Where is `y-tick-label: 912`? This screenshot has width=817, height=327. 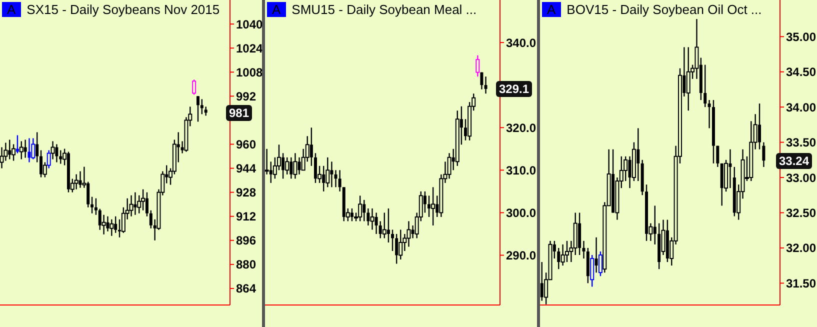
y-tick-label: 912 is located at coordinates (246, 217).